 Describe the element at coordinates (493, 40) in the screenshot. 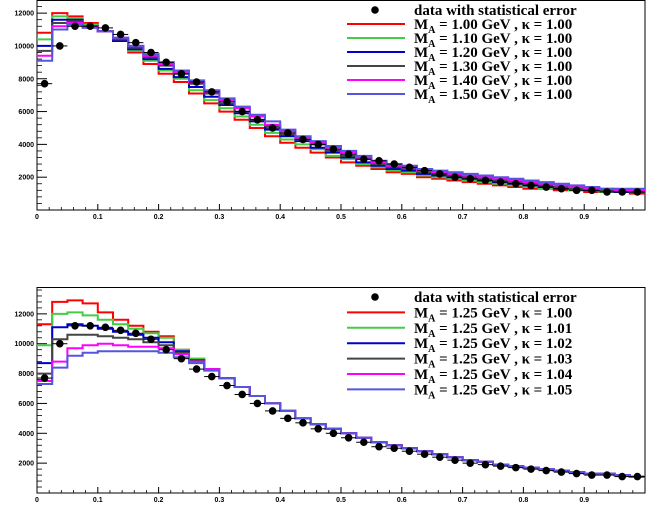

I see `legend-label: MA = 1.10 GeV , κ = 1.00` at that location.